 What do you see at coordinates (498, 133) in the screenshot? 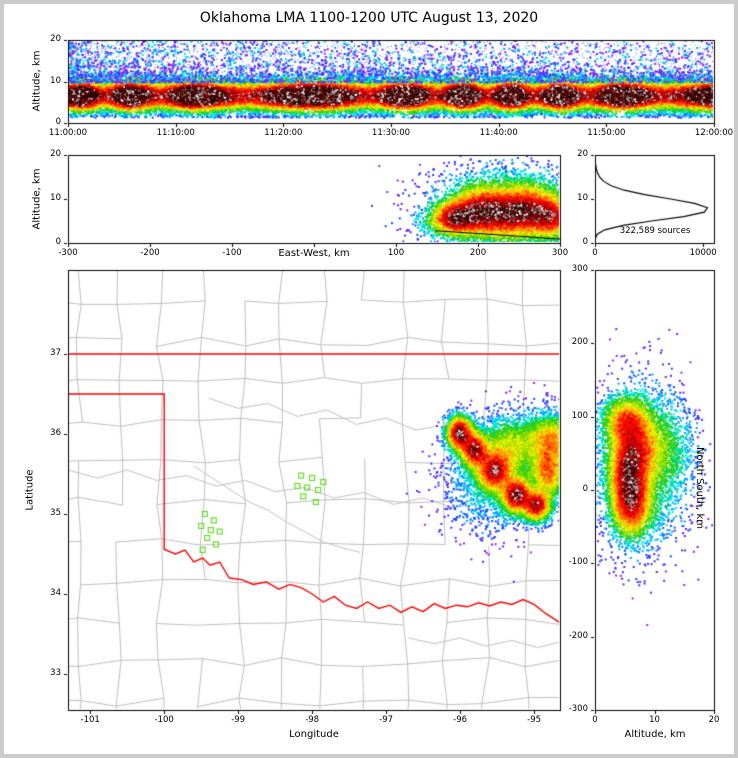
I see `time-height-xtick-label: 11:40:00` at bounding box center [498, 133].